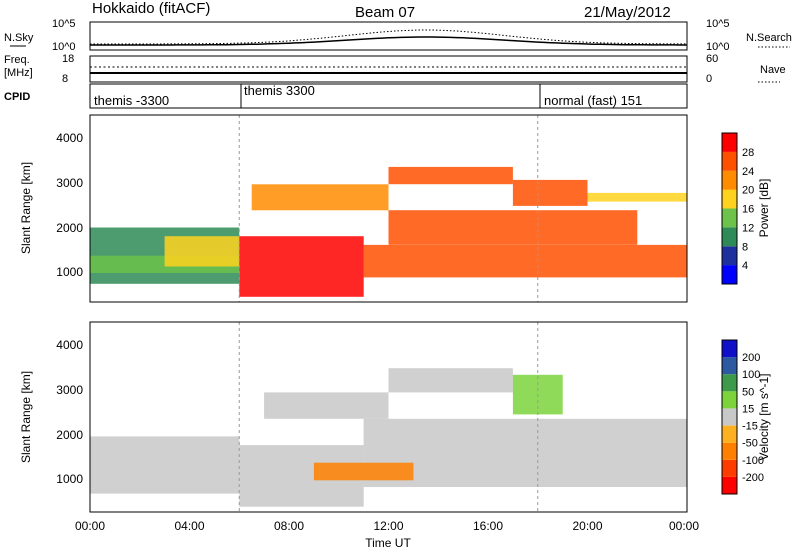 This screenshot has height=554, width=800. I want to click on power-y-tick-2000: 2000, so click(69, 228).